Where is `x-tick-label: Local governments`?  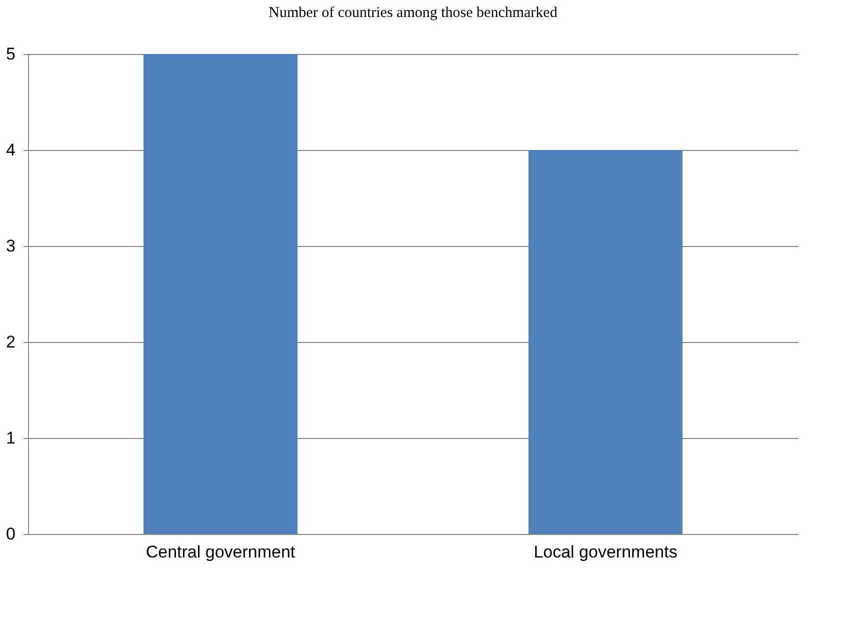 x-tick-label: Local governments is located at coordinates (606, 552).